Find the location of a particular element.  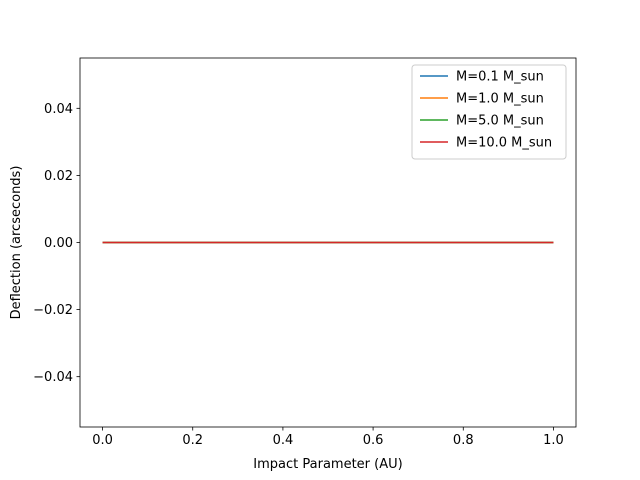

x-tick-label: 0.0 is located at coordinates (102, 440).